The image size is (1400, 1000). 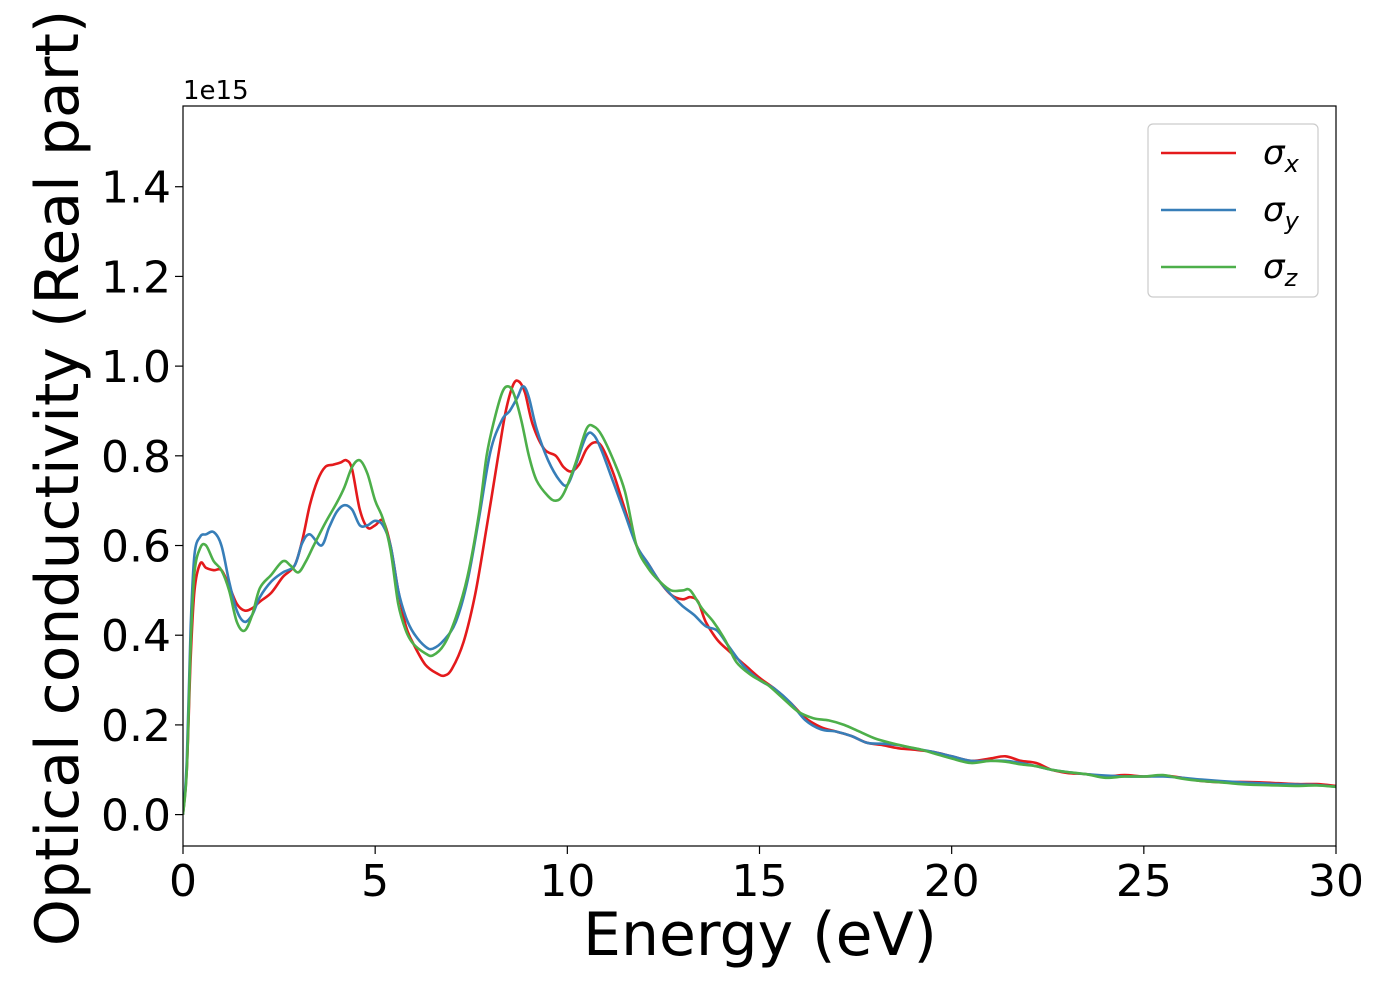 I want to click on x-tick-label: 0, so click(x=183, y=881).